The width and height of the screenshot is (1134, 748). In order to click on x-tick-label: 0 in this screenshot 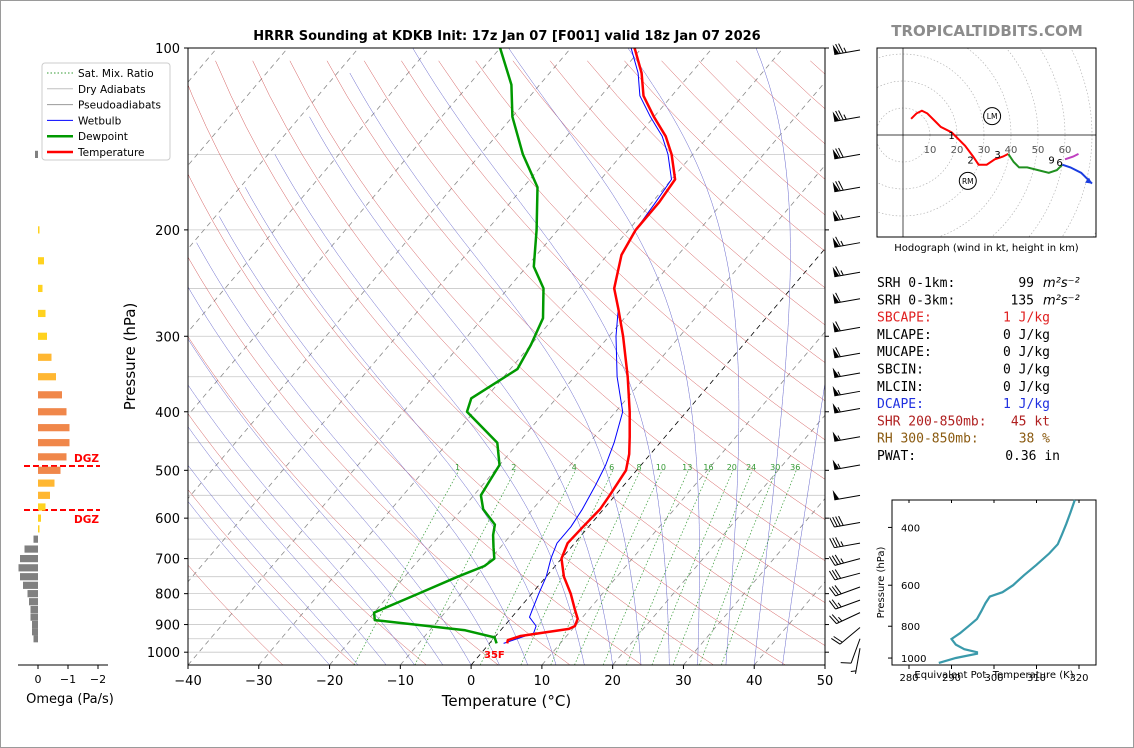, I will do `click(471, 681)`.